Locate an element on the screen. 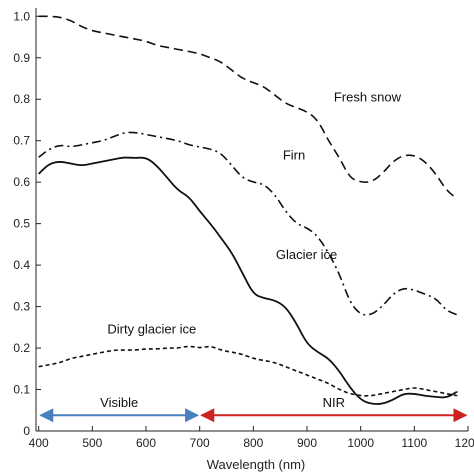  y-tick-label: 0.9 is located at coordinates (21, 58).